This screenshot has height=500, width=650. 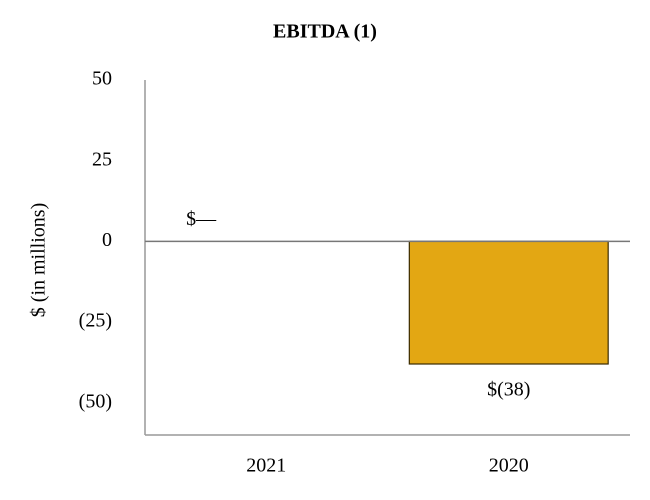 What do you see at coordinates (107, 240) in the screenshot?
I see `y-tick-label: 0` at bounding box center [107, 240].